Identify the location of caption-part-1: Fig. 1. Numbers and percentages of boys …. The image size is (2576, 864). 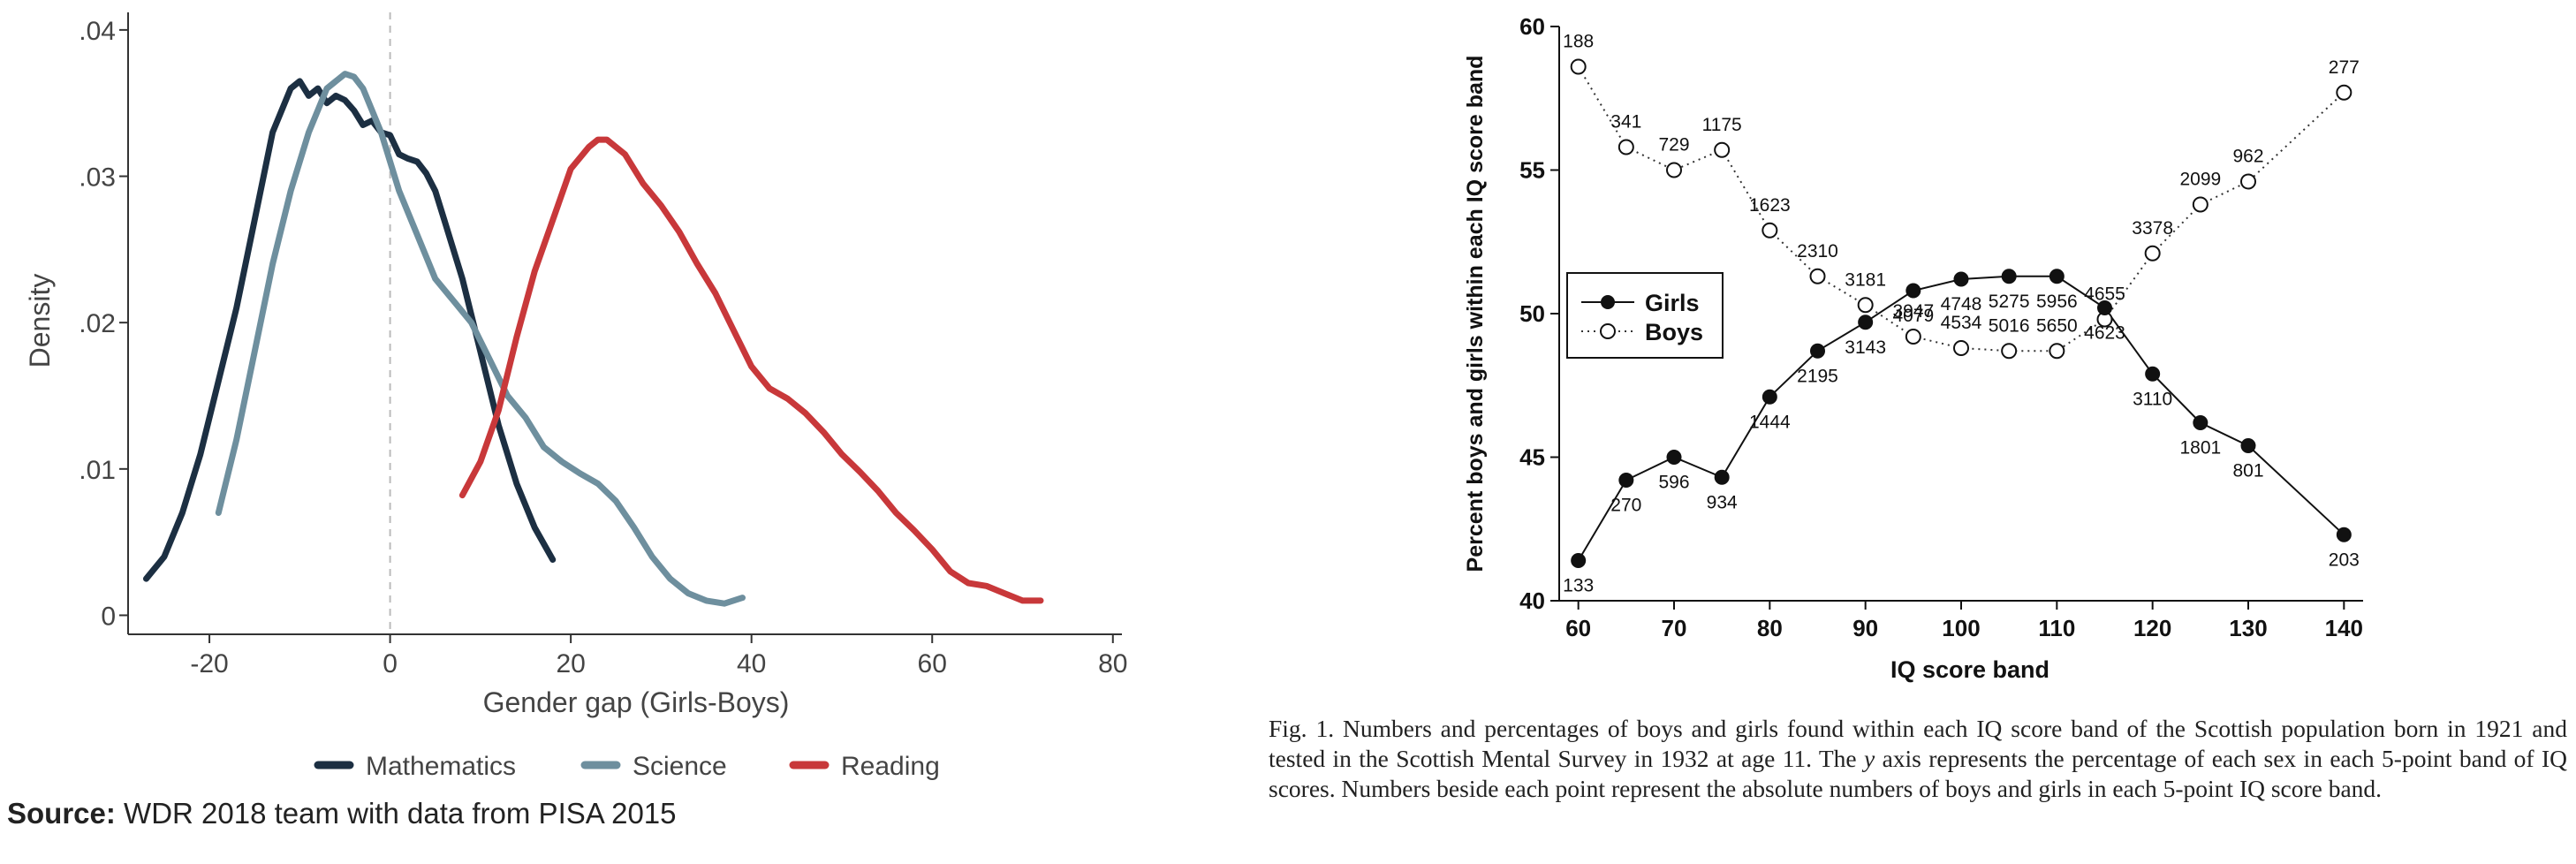
(1918, 743).